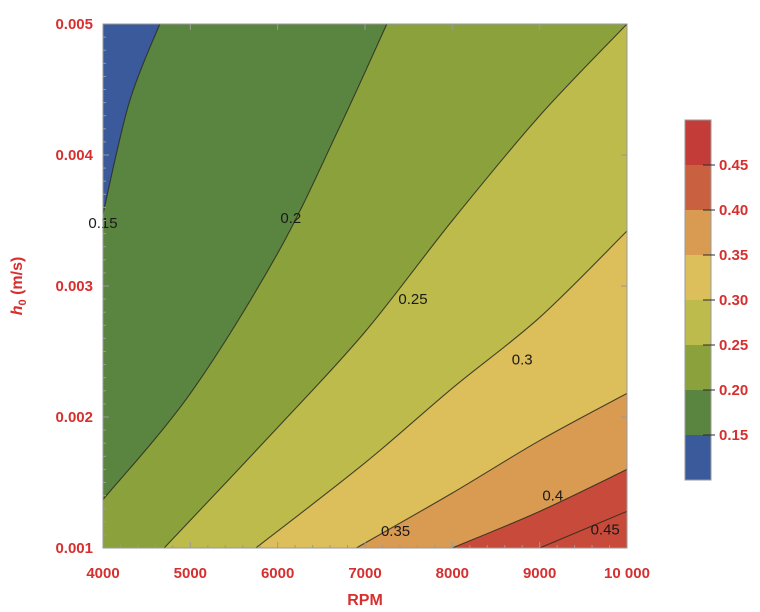 This screenshot has height=612, width=760. What do you see at coordinates (74, 286) in the screenshot?
I see `y-tick-label: 0.003` at bounding box center [74, 286].